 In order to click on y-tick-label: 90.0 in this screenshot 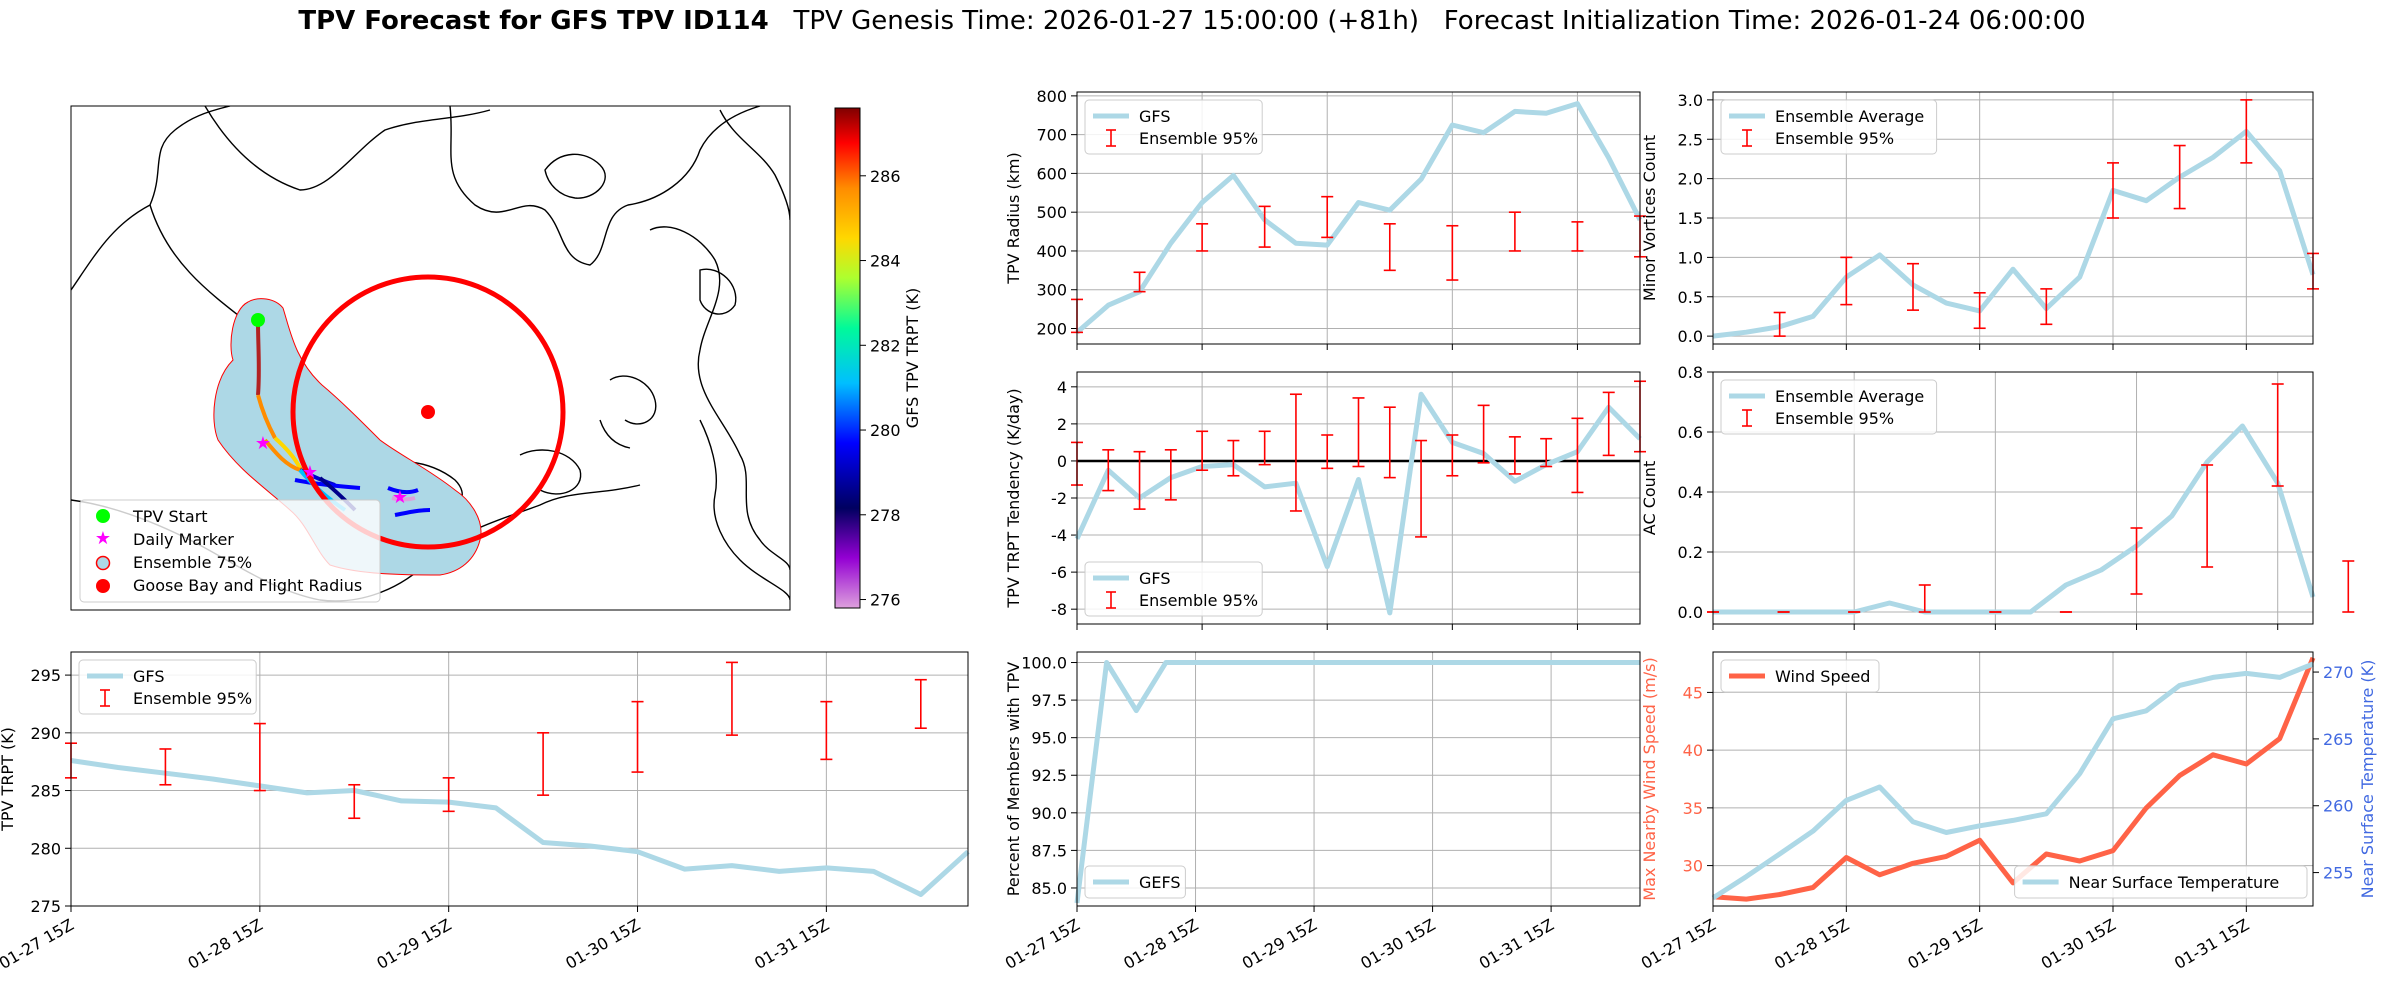, I will do `click(1049, 813)`.